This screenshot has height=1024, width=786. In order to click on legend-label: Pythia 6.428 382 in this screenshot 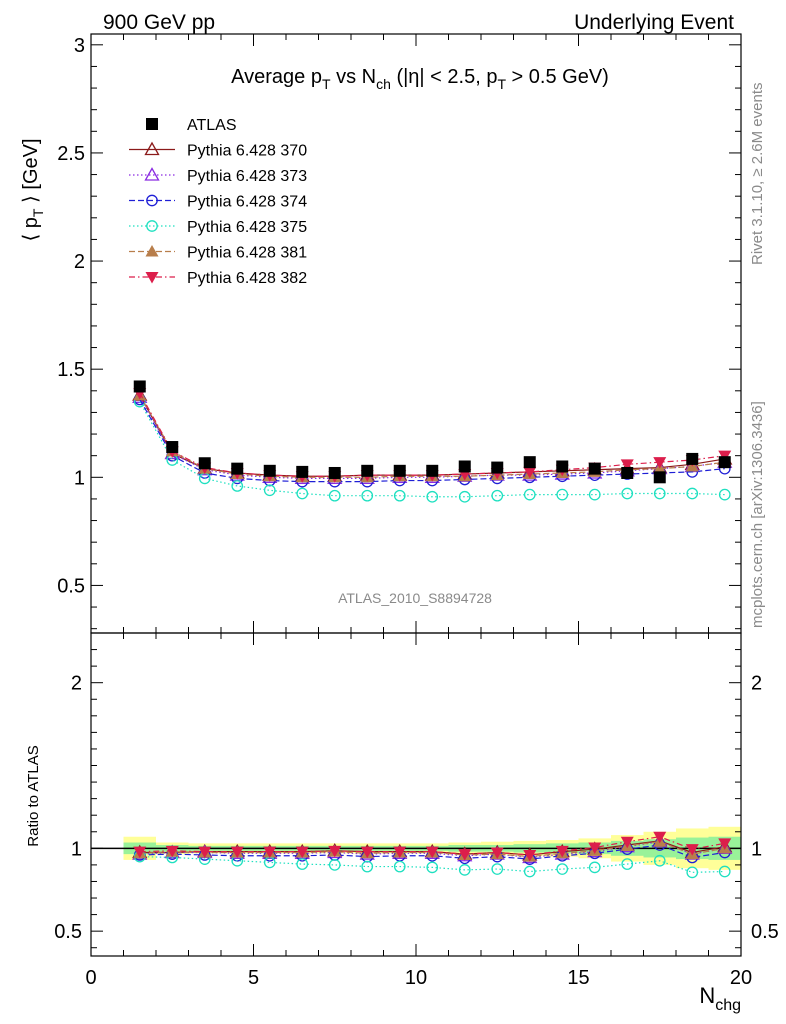, I will do `click(247, 278)`.